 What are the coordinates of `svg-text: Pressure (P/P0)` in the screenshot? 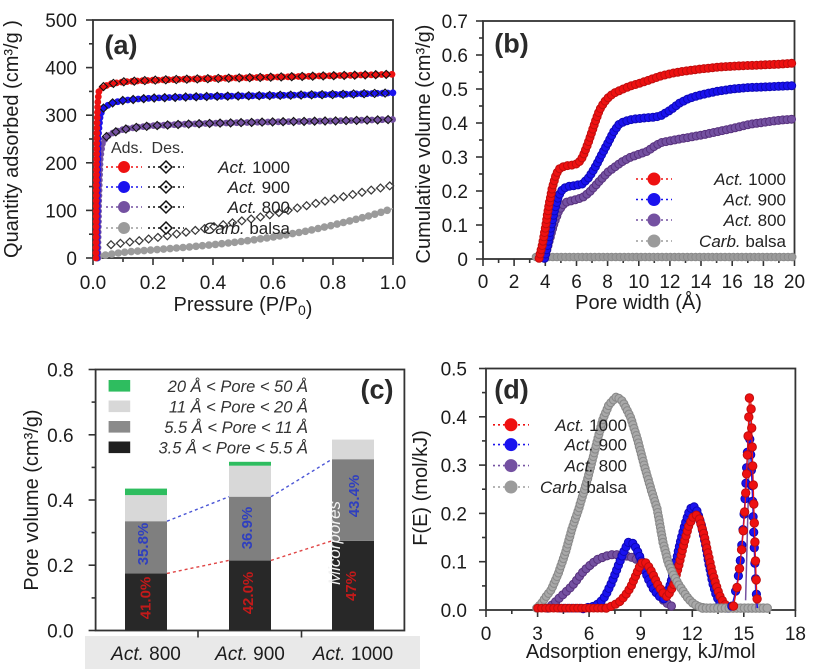 It's located at (243, 307).